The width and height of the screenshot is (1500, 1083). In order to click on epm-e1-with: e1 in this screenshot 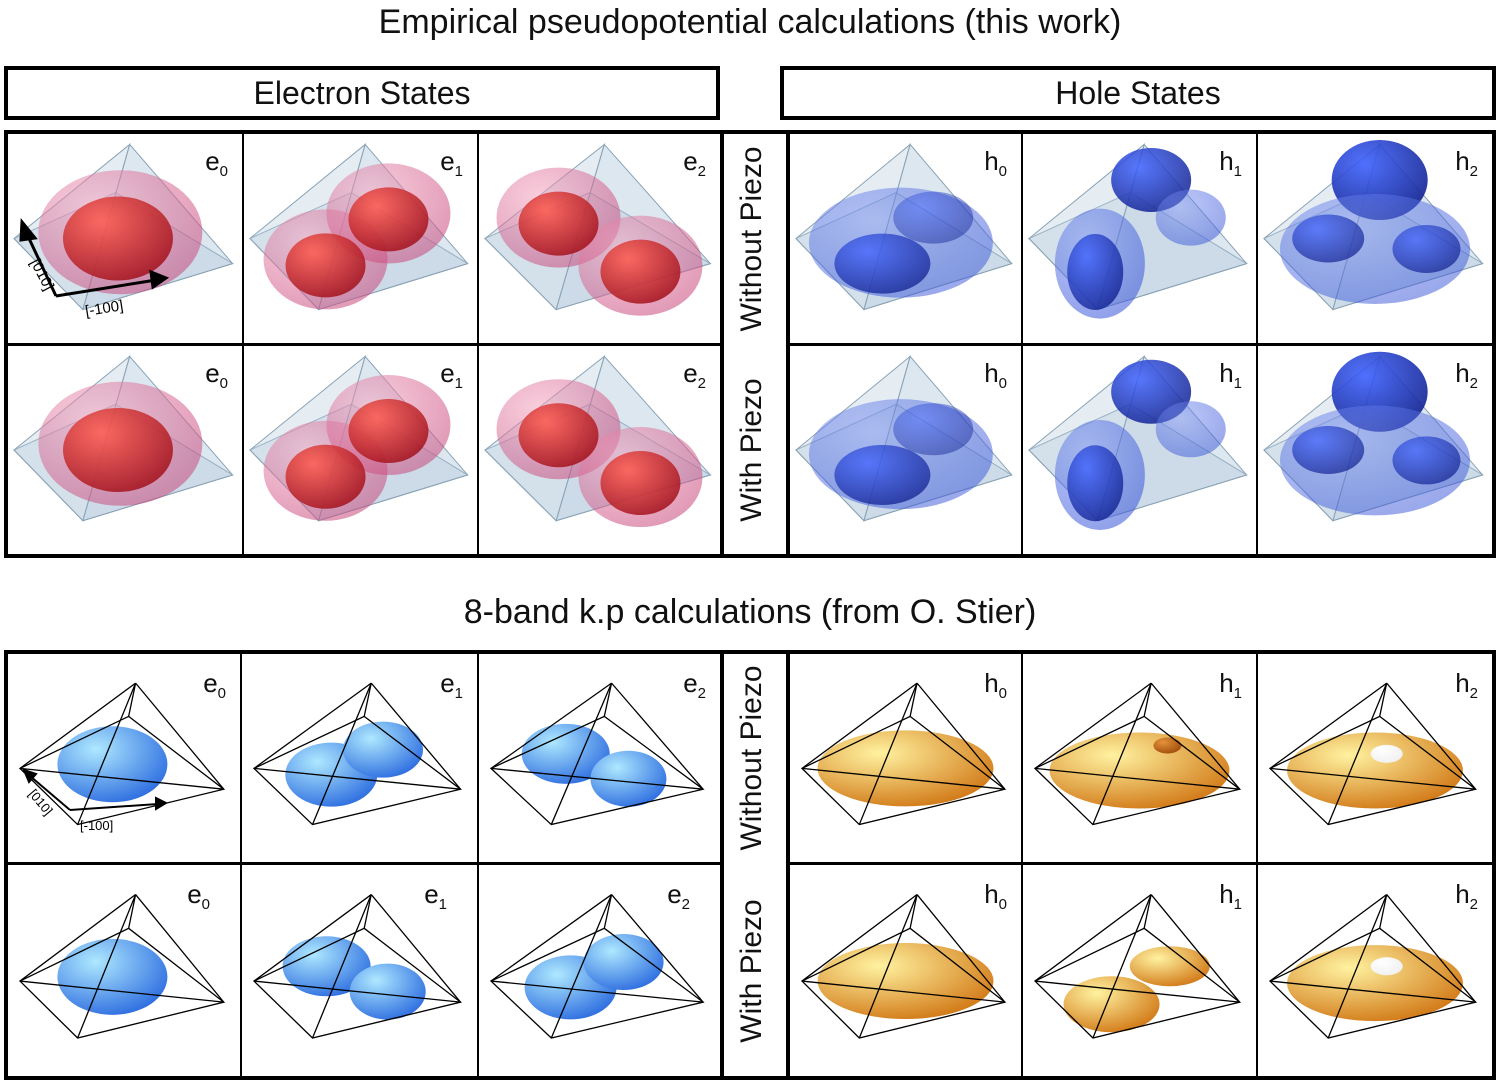, I will do `click(360, 450)`.